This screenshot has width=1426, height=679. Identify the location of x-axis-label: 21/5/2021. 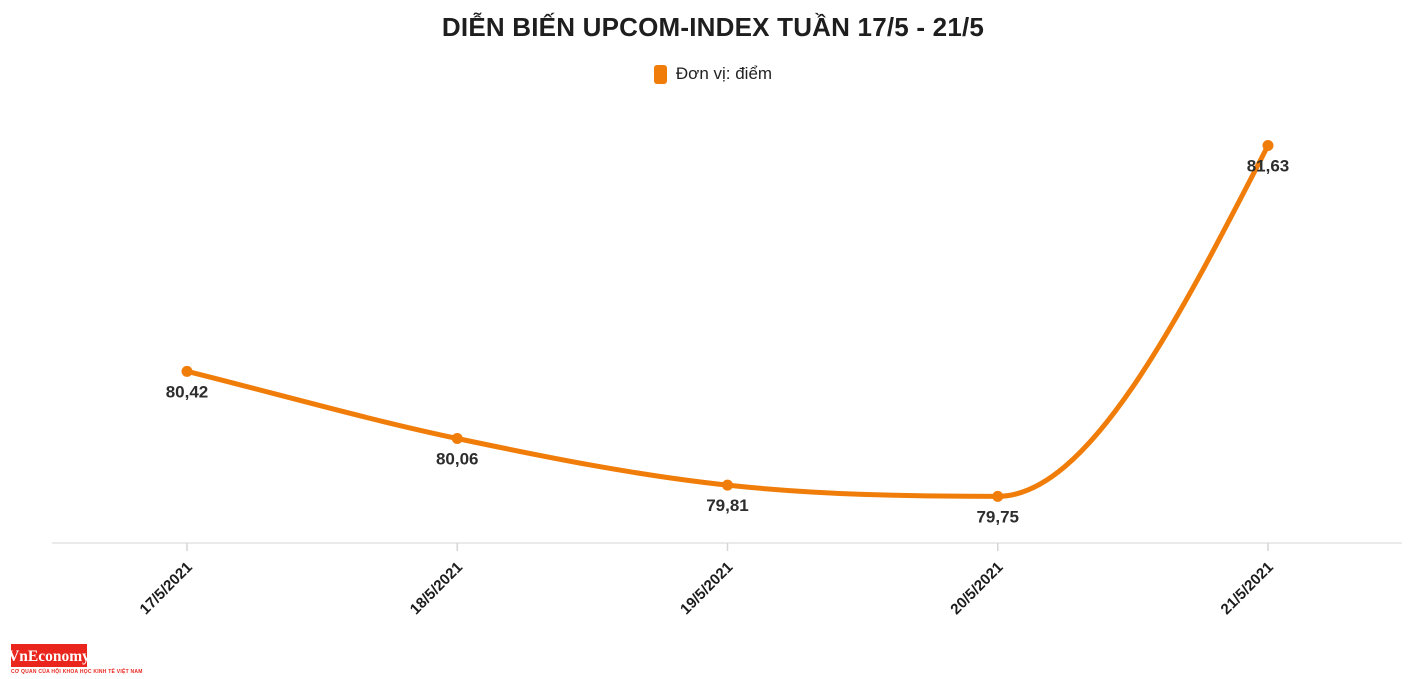
(1247, 588).